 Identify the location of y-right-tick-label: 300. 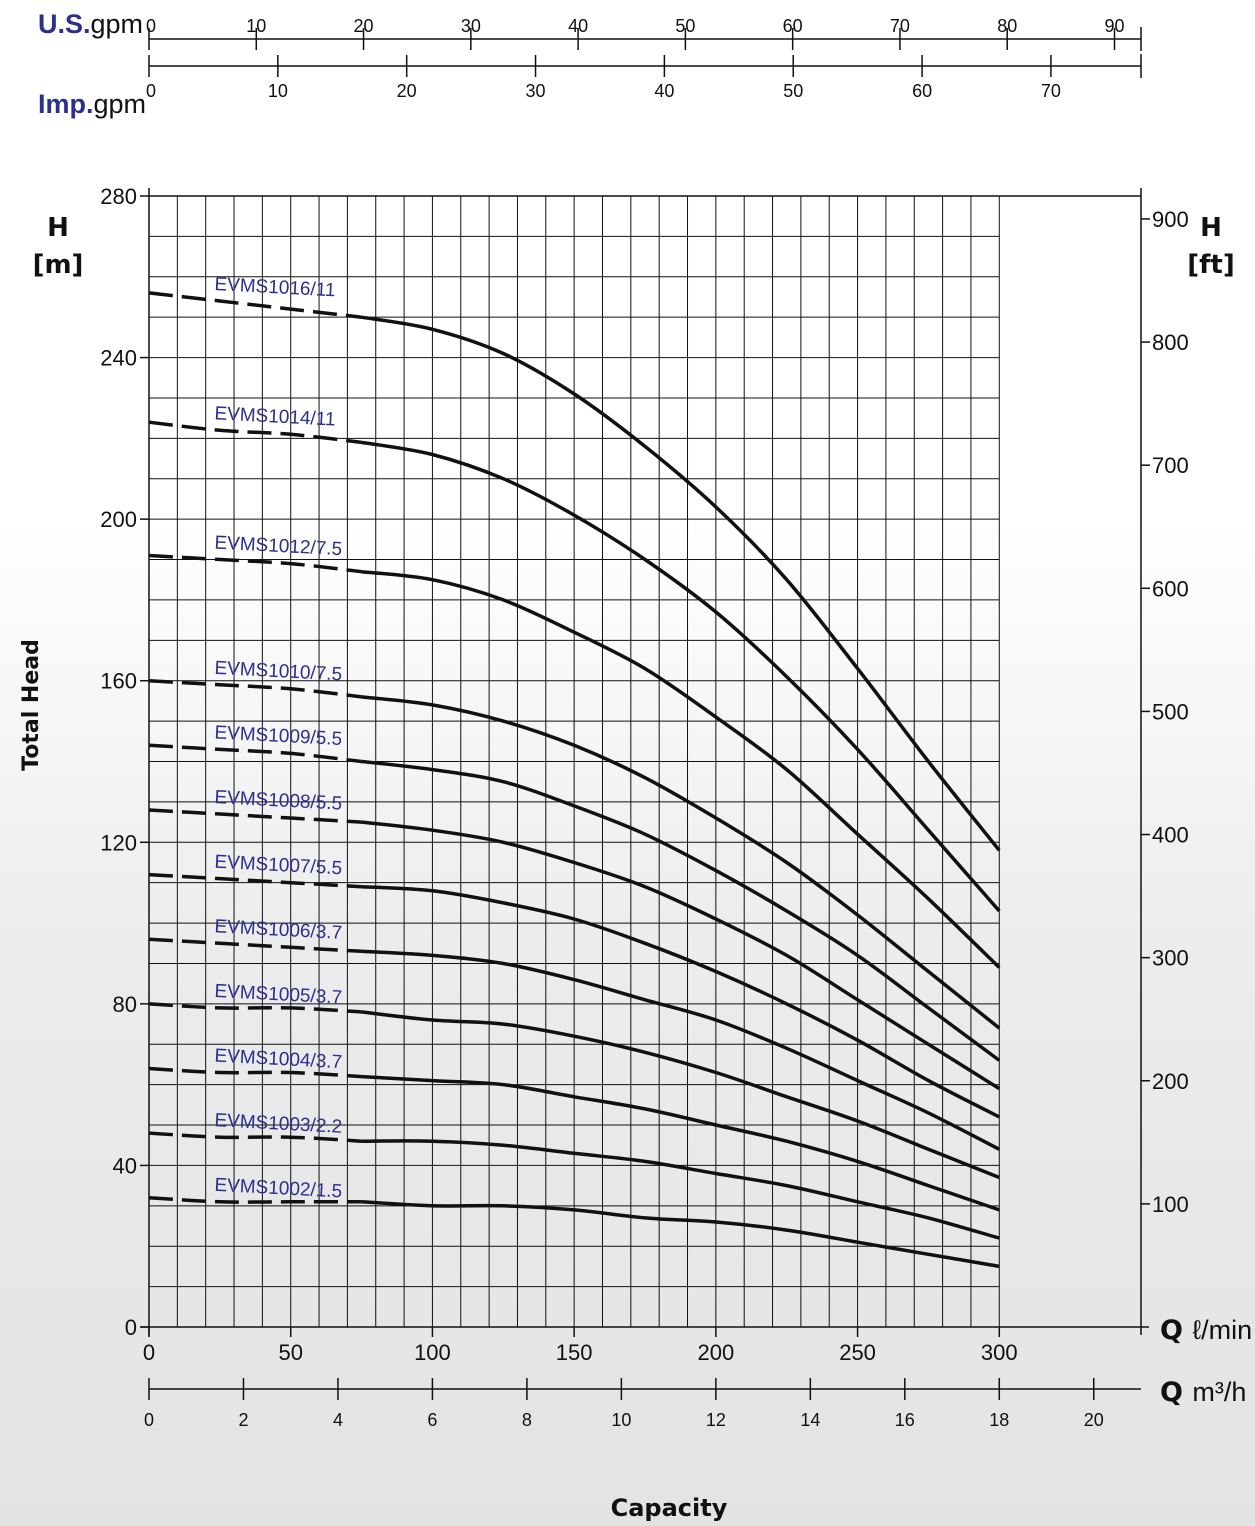
(1170, 958).